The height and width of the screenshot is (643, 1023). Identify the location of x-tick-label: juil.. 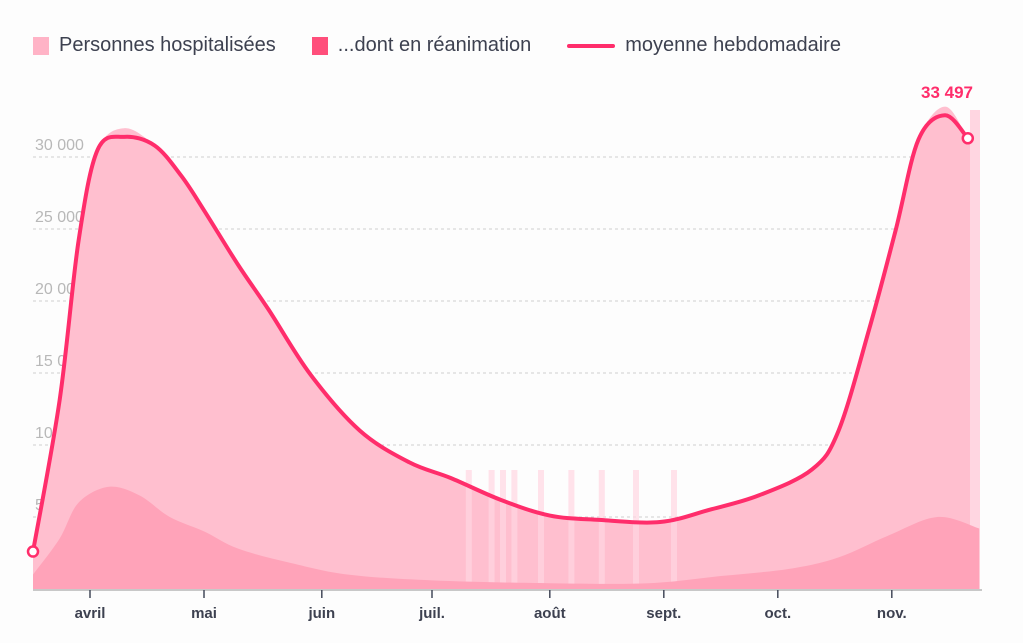
(431, 613).